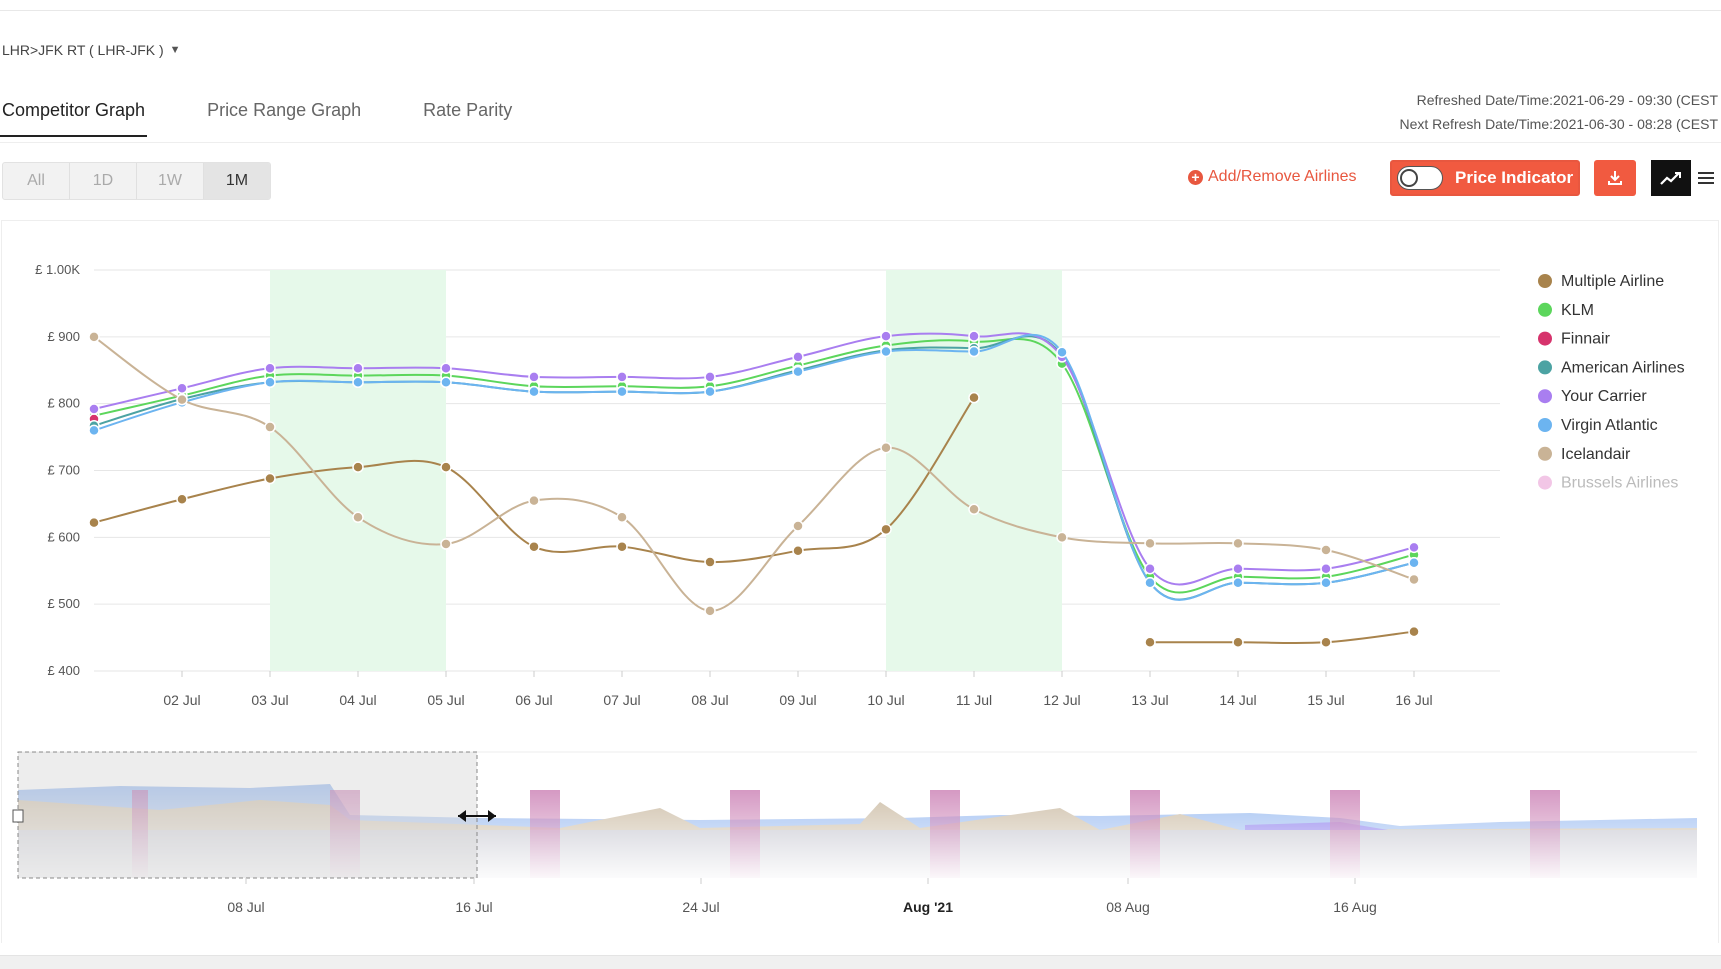  I want to click on trend-line-icon, so click(1670, 178).